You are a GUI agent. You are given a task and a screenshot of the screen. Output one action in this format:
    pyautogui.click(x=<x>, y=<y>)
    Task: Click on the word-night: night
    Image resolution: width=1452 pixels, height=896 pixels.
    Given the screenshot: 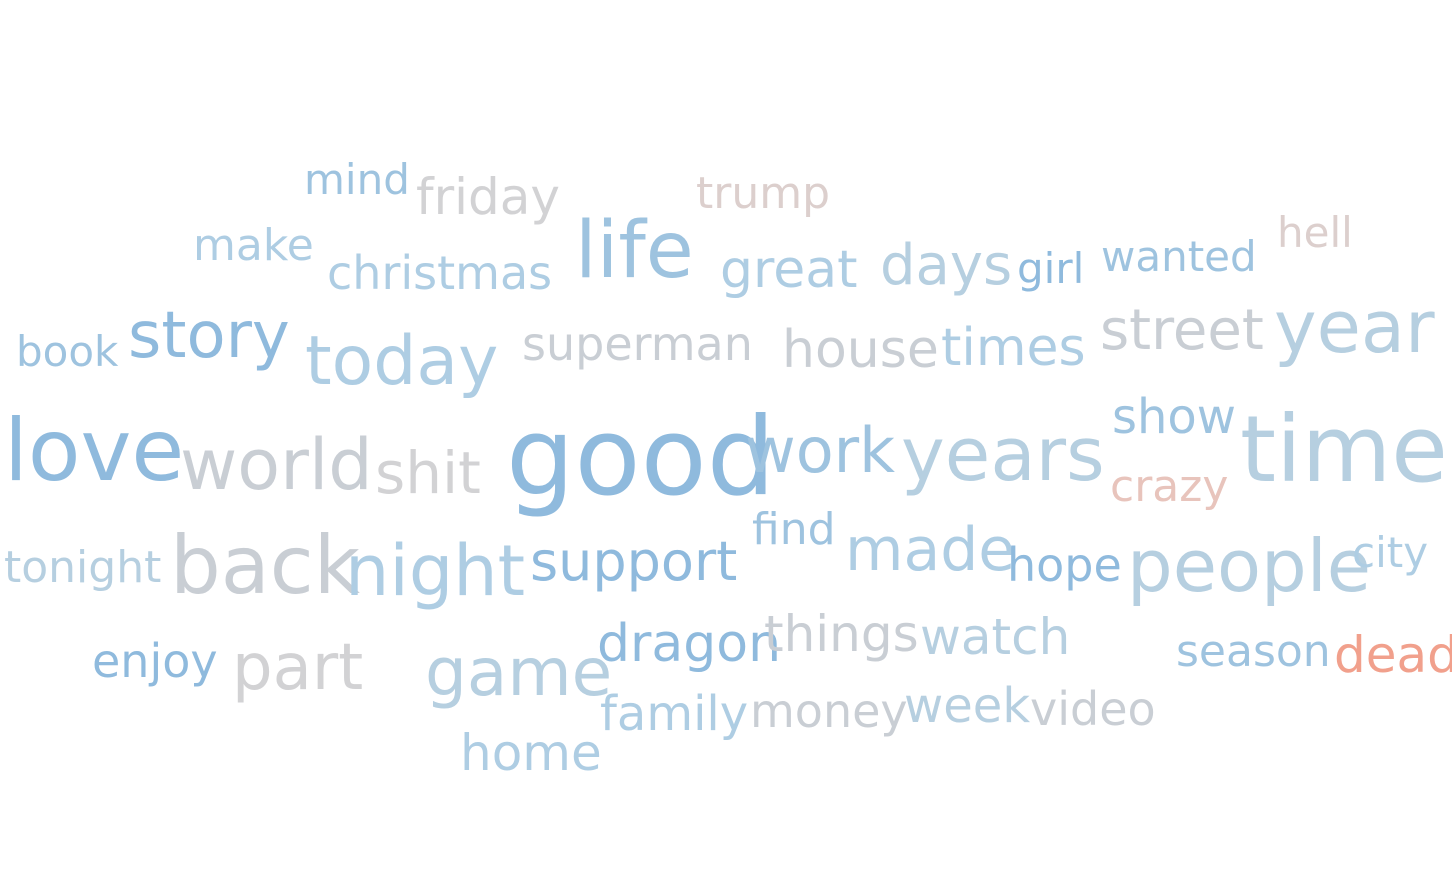 What is the action you would take?
    pyautogui.click(x=435, y=571)
    